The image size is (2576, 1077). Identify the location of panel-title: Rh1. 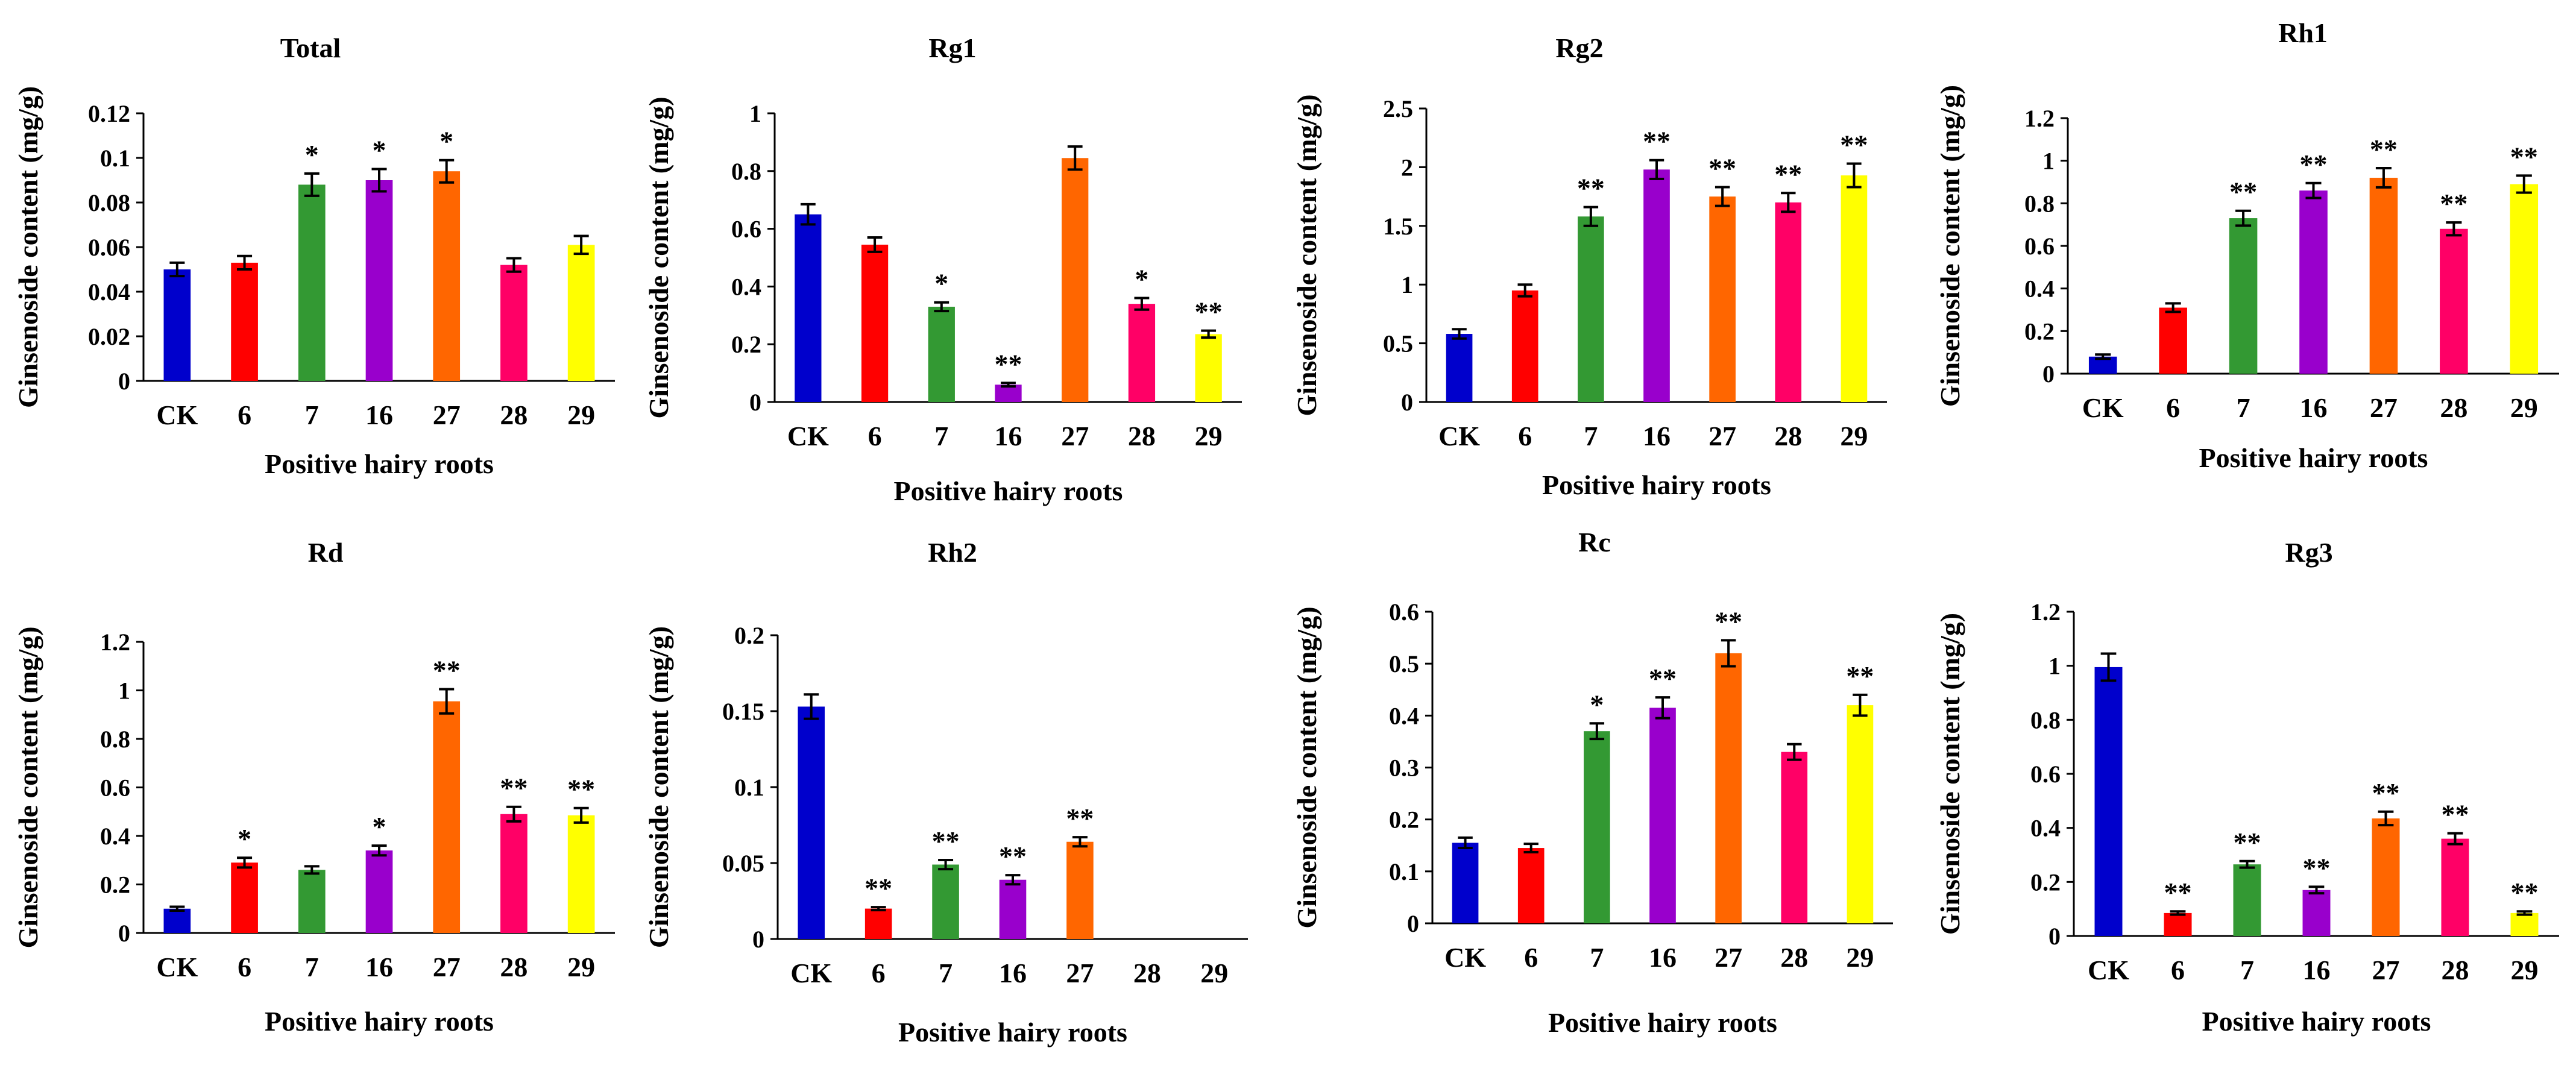
(2303, 32).